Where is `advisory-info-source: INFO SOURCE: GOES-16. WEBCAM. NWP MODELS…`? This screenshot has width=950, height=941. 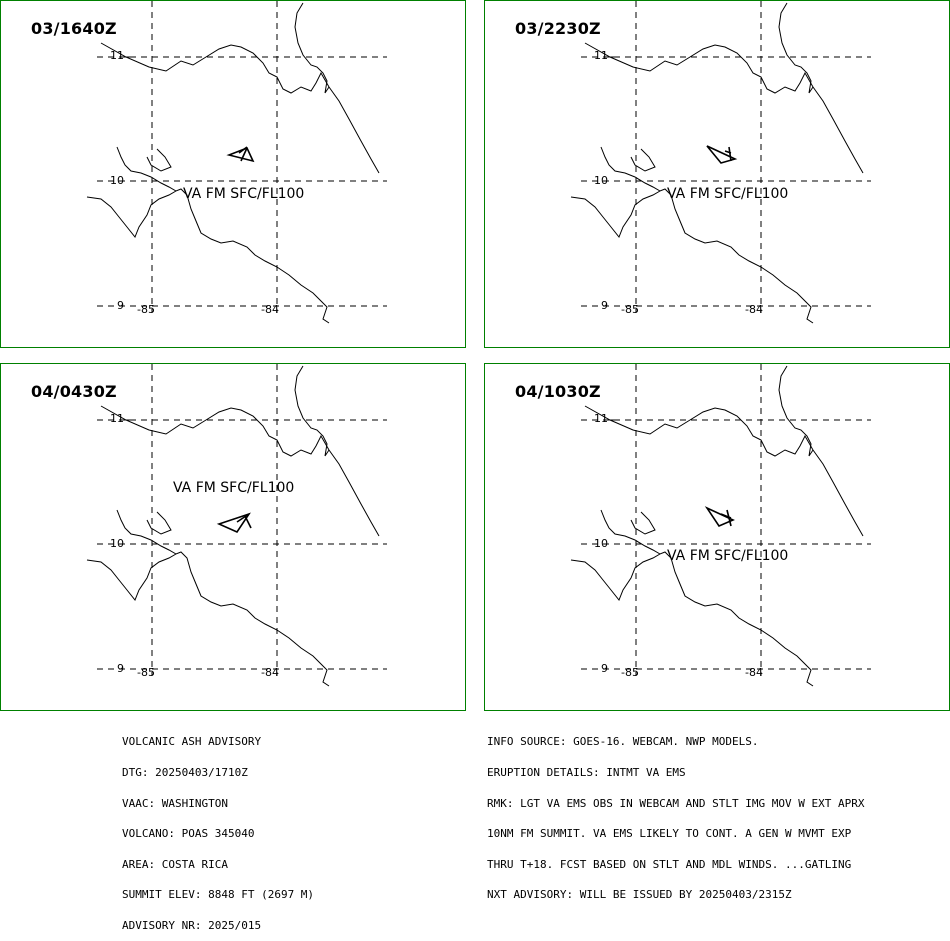 advisory-info-source: INFO SOURCE: GOES-16. WEBCAM. NWP MODELS… is located at coordinates (623, 742).